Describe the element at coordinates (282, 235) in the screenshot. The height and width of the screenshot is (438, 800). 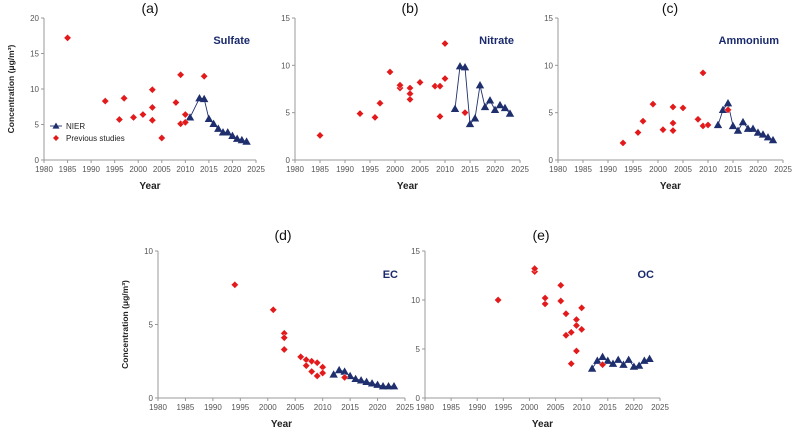
I see `panel-label: (d)` at that location.